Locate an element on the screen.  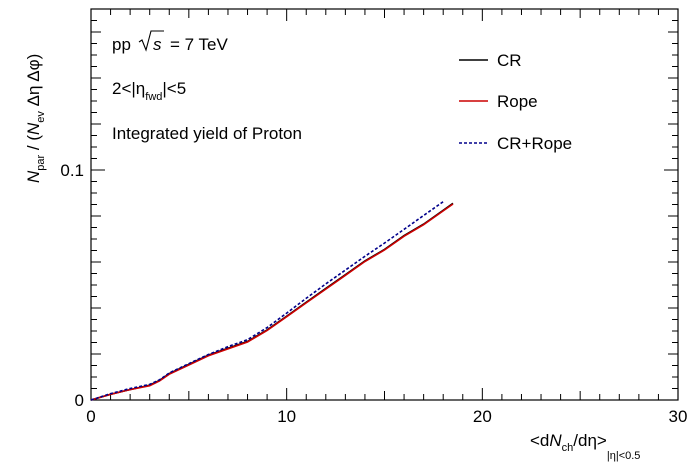
annotation-eta-cut: 2<|ηfwd|<5 is located at coordinates (149, 91).